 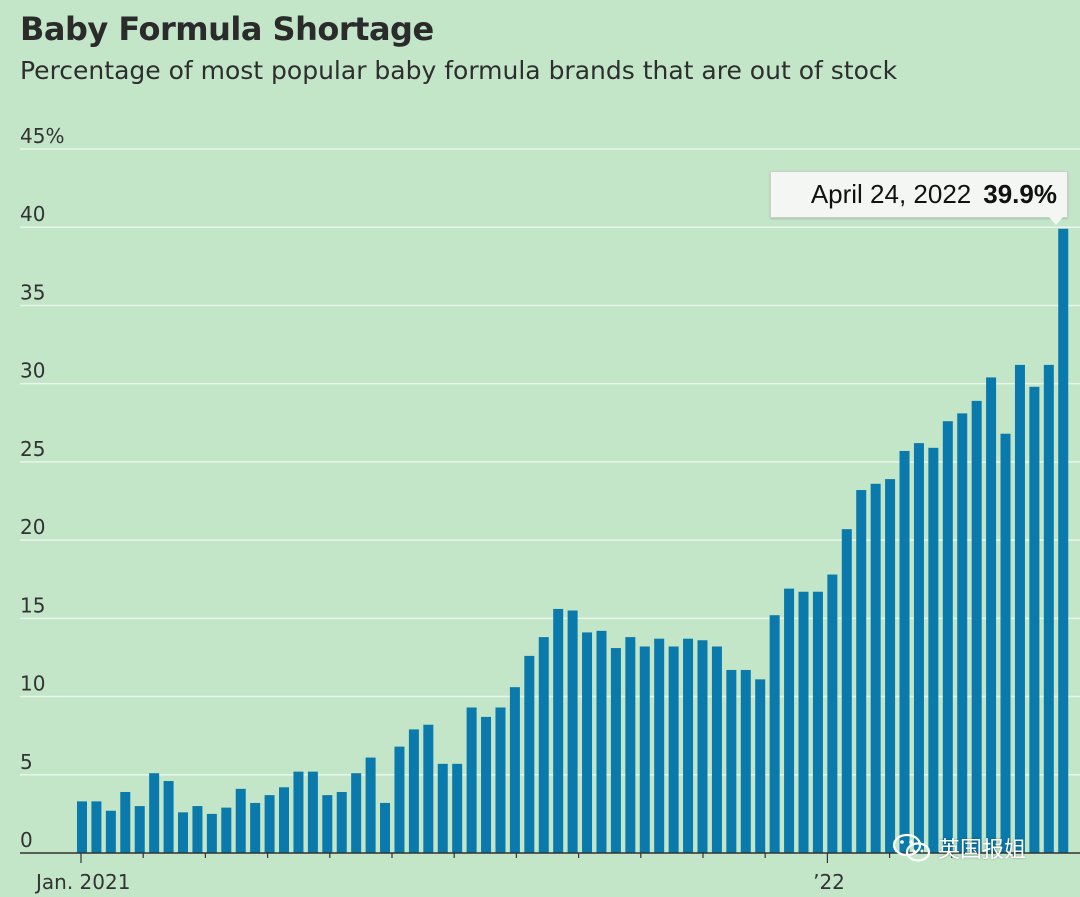 I want to click on annotation-value: 39.9%, so click(x=1020, y=194).